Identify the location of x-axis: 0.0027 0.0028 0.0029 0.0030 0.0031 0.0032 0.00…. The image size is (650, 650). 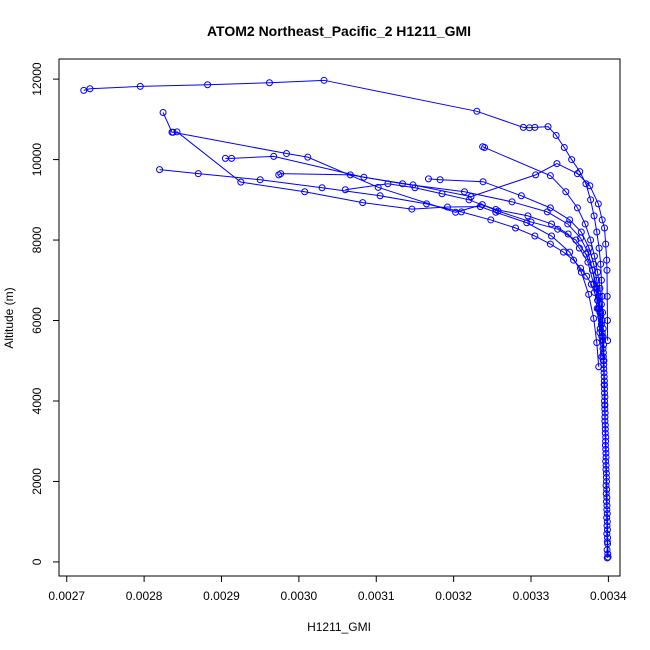
(337, 589).